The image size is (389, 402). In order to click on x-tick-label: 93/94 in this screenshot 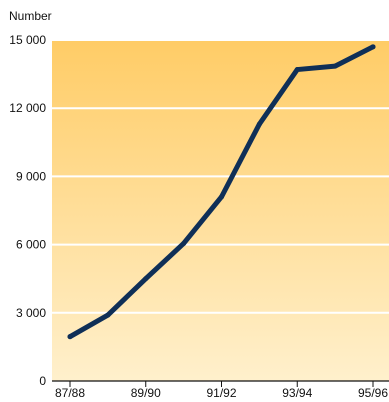, I will do `click(297, 393)`.